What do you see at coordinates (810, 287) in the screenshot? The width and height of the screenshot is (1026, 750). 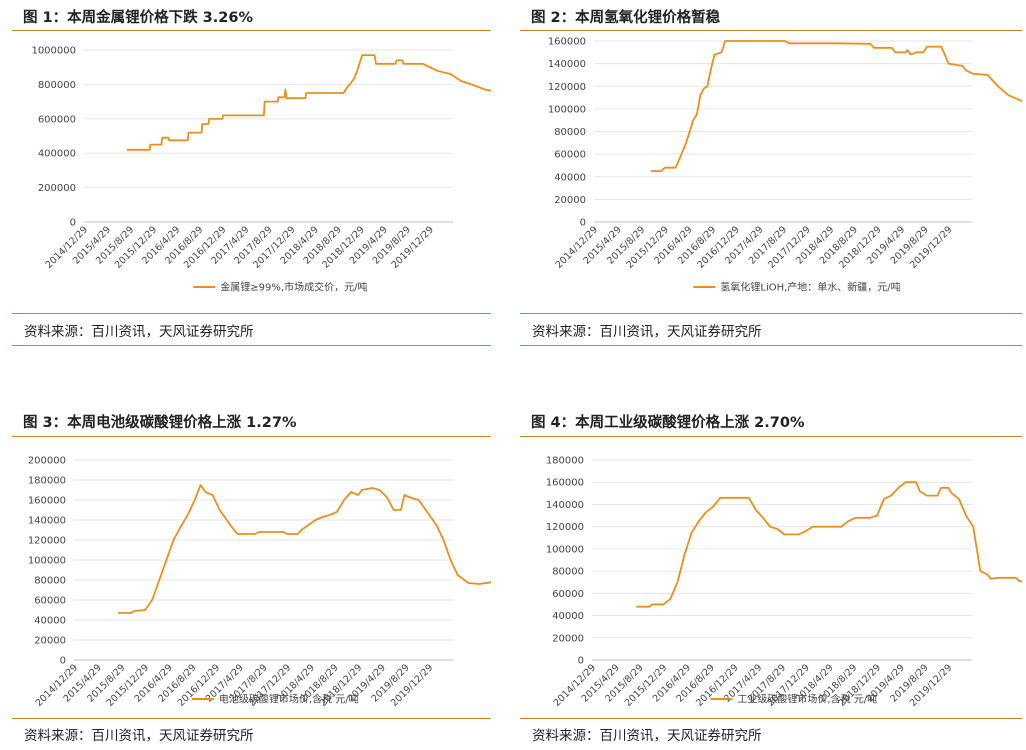 I see `legend-label: 氢氧化锂LiOH,产地：单水、新疆，元/吨` at bounding box center [810, 287].